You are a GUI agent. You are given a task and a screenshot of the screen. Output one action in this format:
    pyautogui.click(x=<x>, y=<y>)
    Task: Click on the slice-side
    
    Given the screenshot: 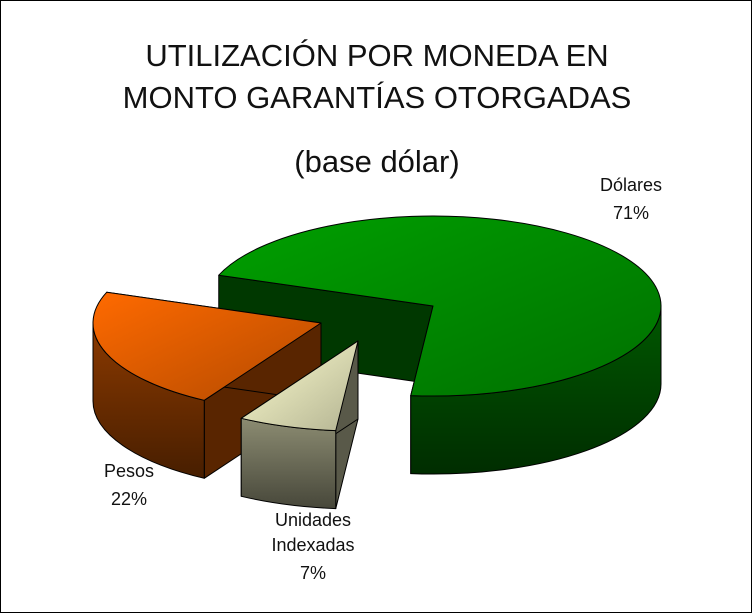 What is the action you would take?
    pyautogui.click(x=288, y=463)
    